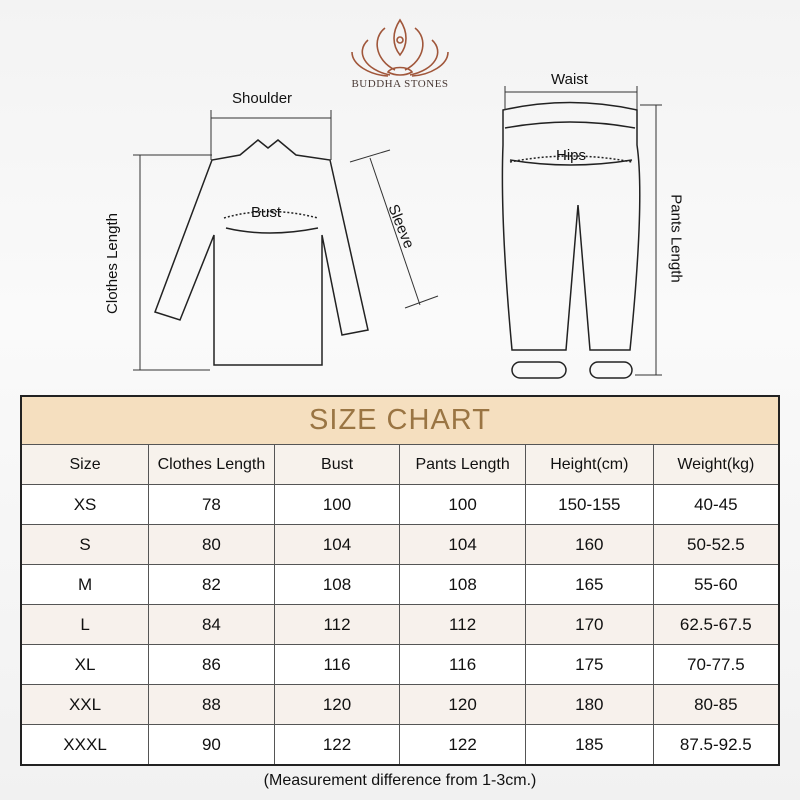 The width and height of the screenshot is (800, 800). What do you see at coordinates (211, 544) in the screenshot?
I see `table-cell: 80` at bounding box center [211, 544].